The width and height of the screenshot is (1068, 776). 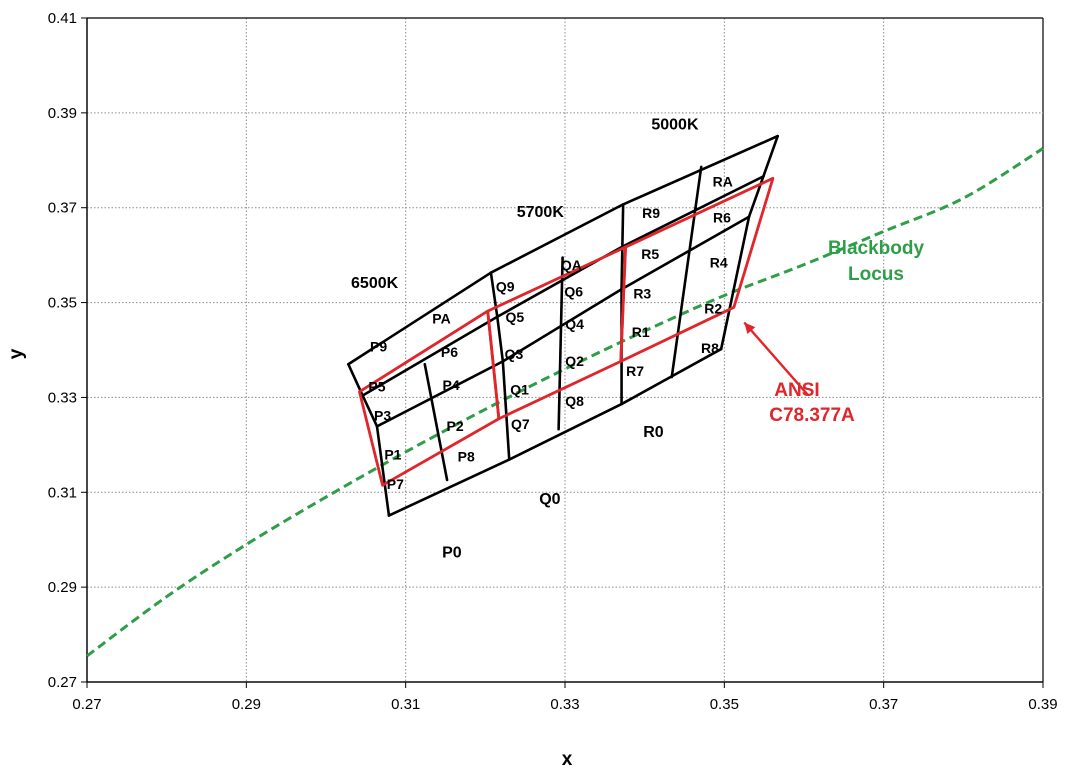 I want to click on bin-label: P4, so click(x=451, y=385).